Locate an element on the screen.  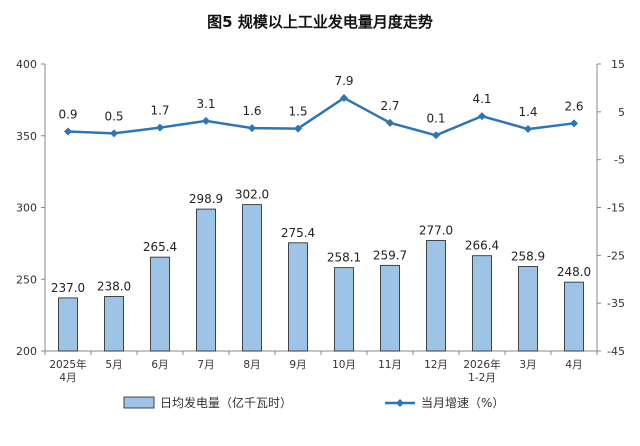
line-value-label: 0.5 is located at coordinates (113, 116).